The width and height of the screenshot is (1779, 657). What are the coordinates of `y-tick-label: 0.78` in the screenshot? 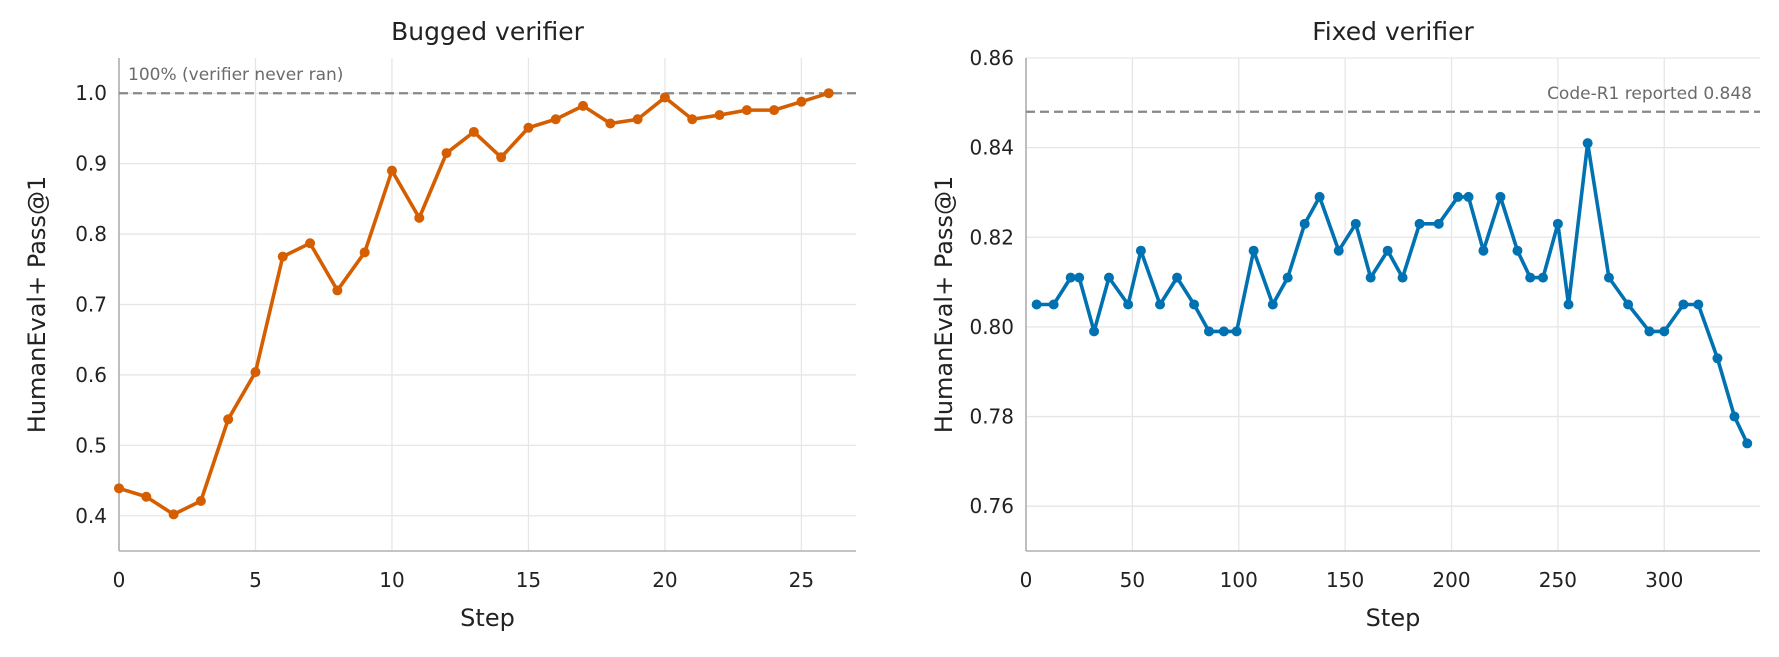 It's located at (991, 417).